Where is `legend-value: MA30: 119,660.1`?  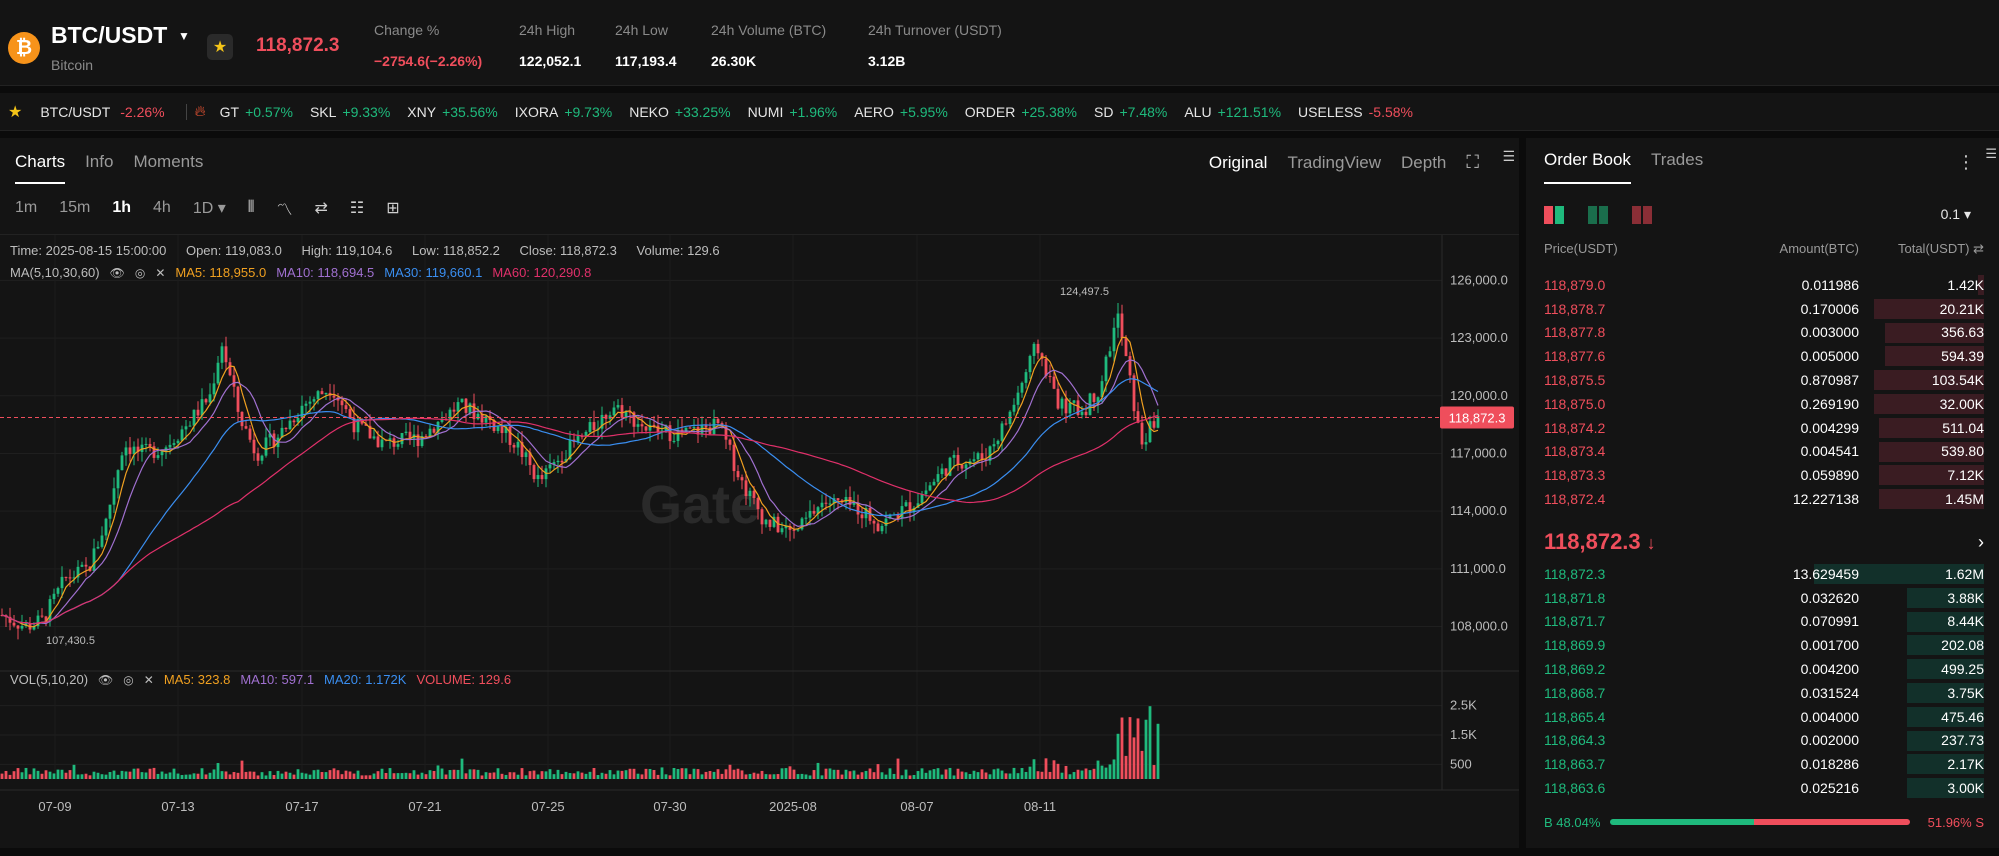 legend-value: MA30: 119,660.1 is located at coordinates (433, 272).